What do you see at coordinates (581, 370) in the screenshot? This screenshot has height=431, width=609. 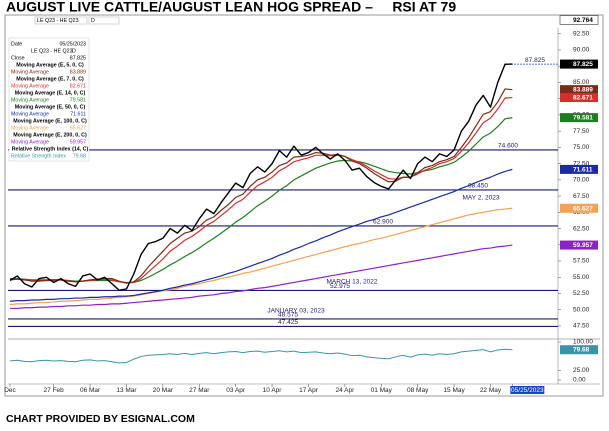 I see `rsi-tick-label: 25.00` at bounding box center [581, 370].